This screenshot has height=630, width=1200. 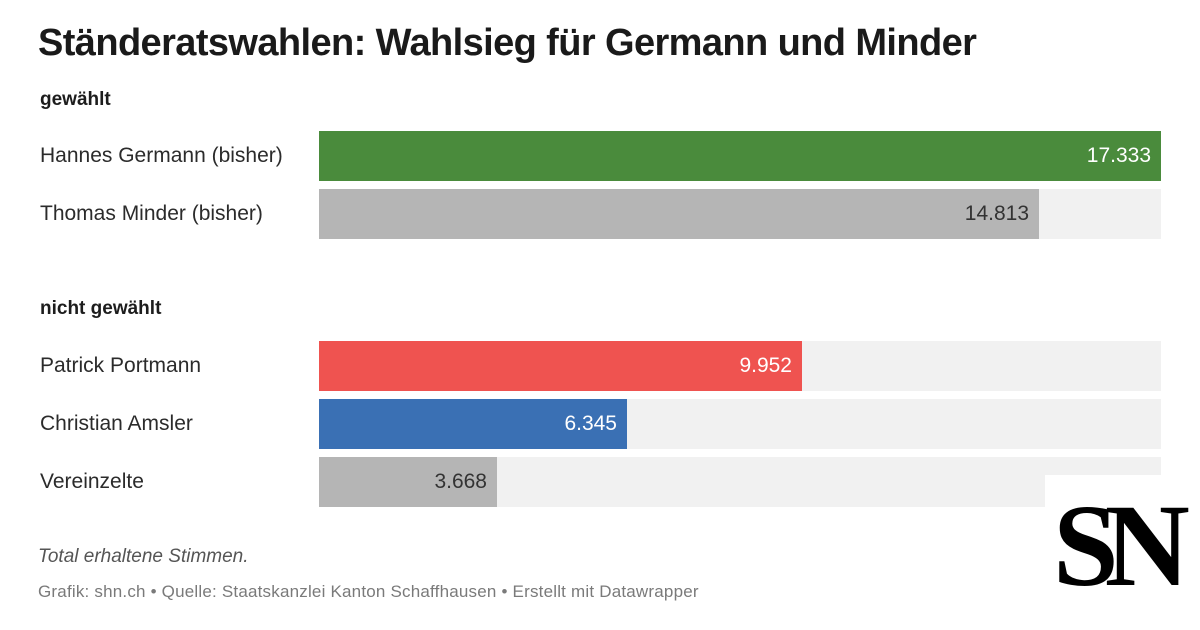 I want to click on bar-track: 17.333, so click(x=740, y=156).